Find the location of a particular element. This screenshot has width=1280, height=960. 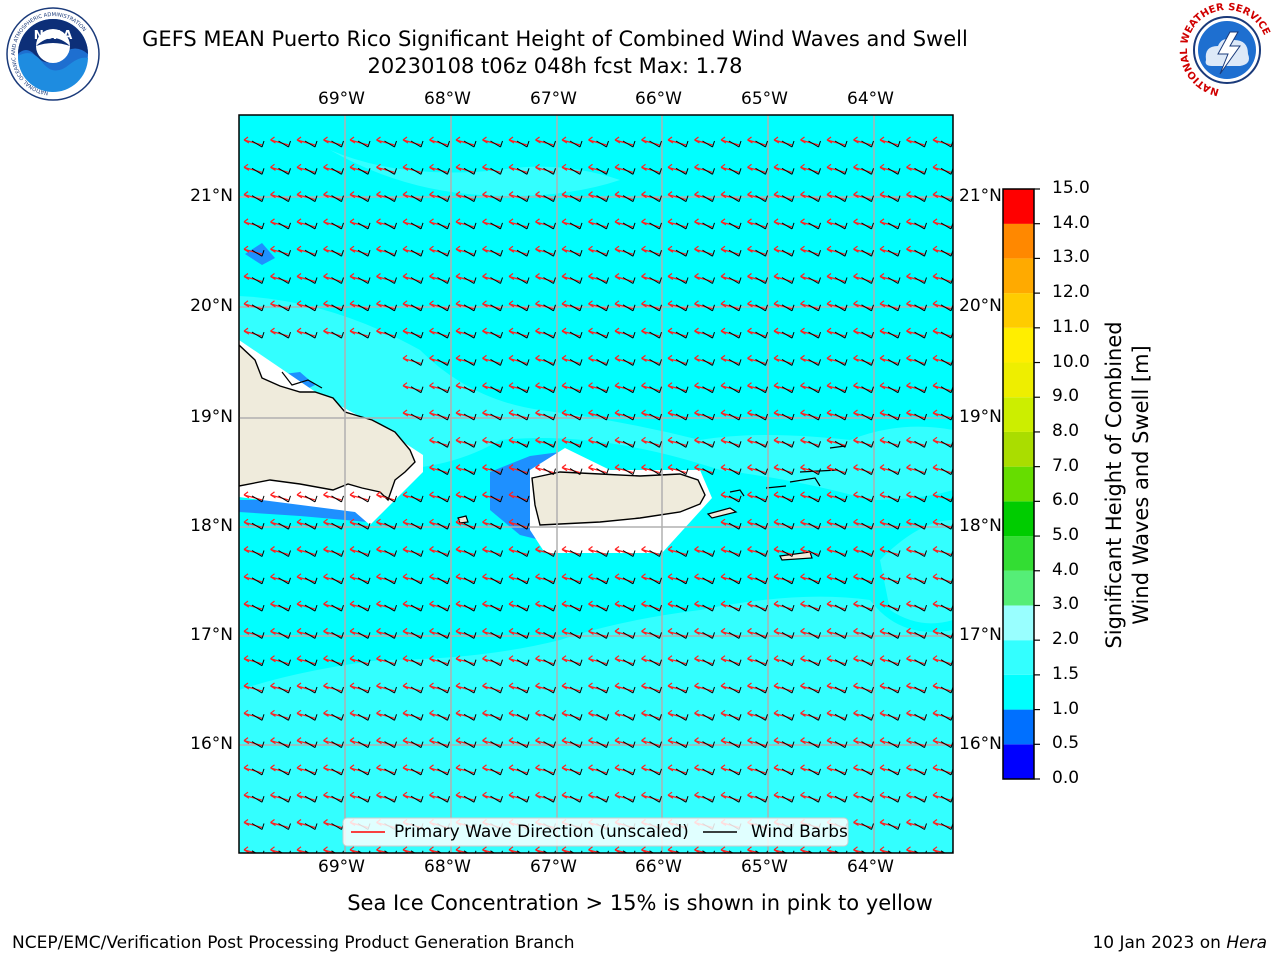

lon-tick-label-top: 68°W is located at coordinates (447, 99).